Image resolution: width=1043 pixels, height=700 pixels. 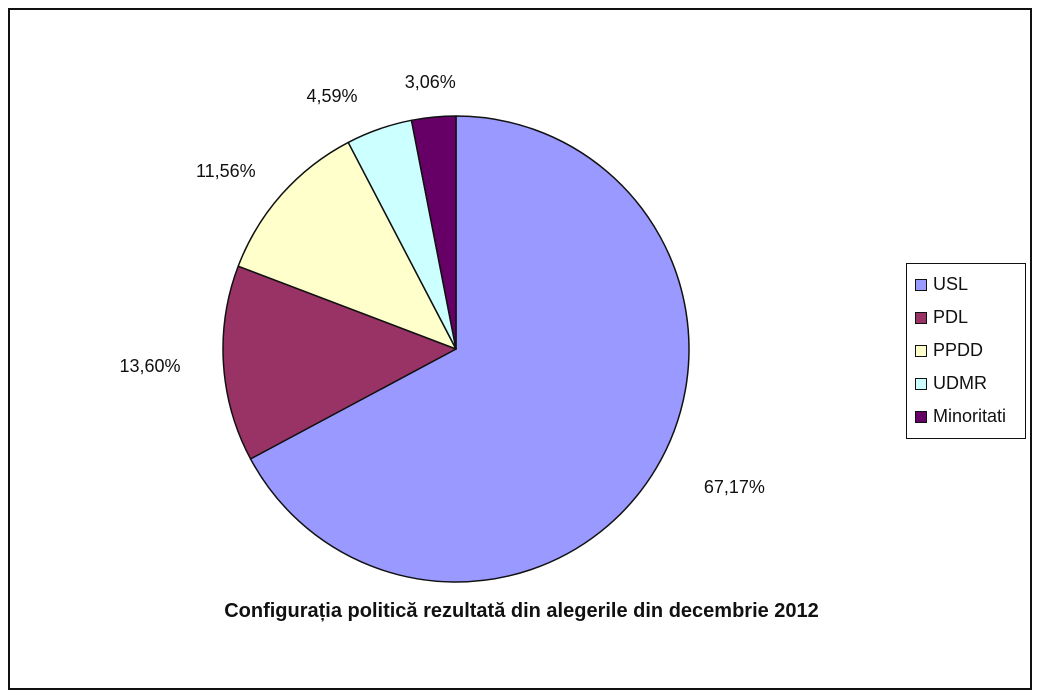 I want to click on legend-swatch-ppdd, so click(x=921, y=350).